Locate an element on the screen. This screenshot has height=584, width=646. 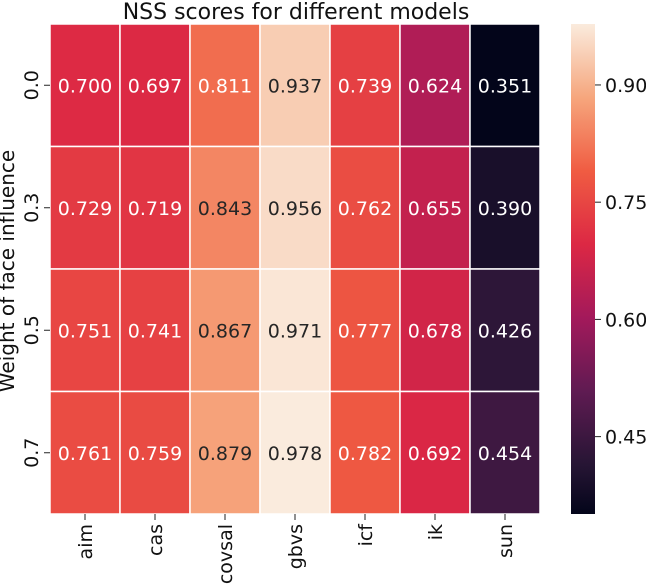
cell-value-label: 0.351 is located at coordinates (505, 86).